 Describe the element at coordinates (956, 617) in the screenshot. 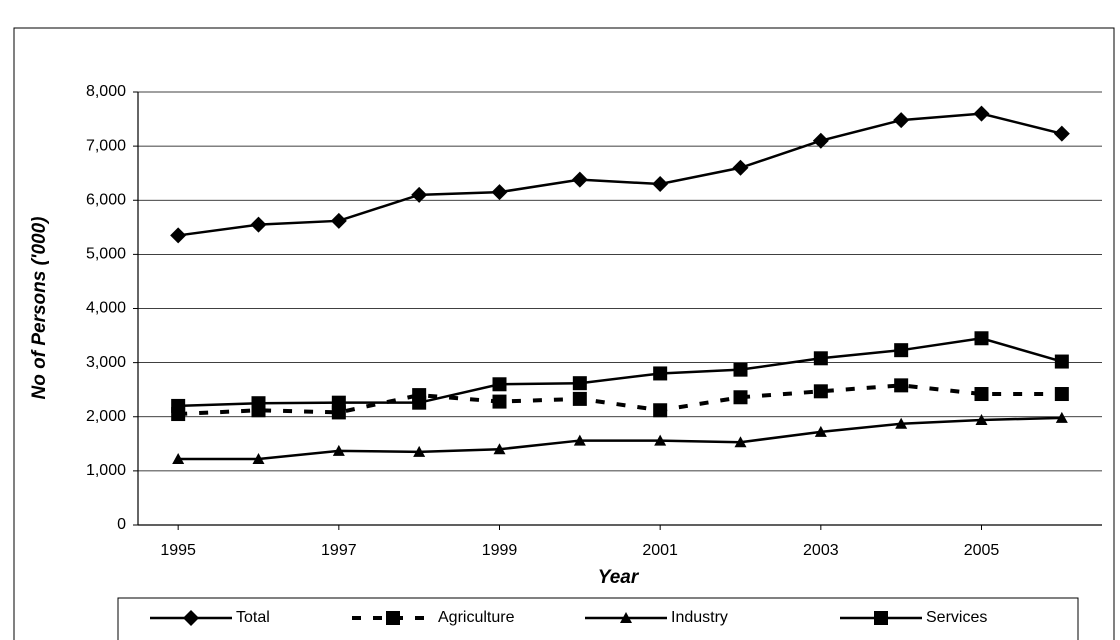

I see `legend-label: Services` at that location.